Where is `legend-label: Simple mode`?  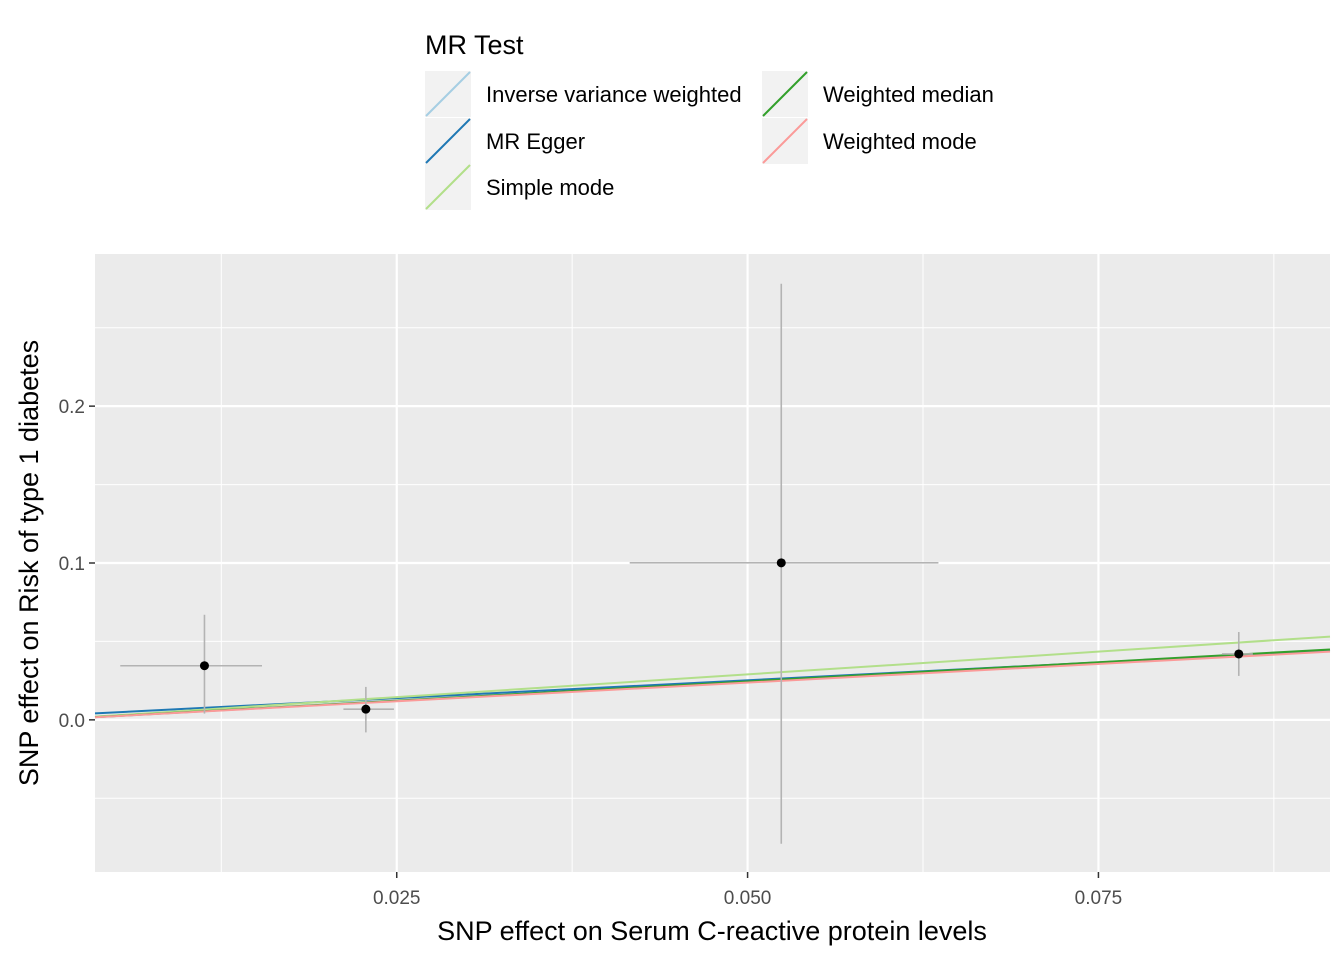
legend-label: Simple mode is located at coordinates (550, 187).